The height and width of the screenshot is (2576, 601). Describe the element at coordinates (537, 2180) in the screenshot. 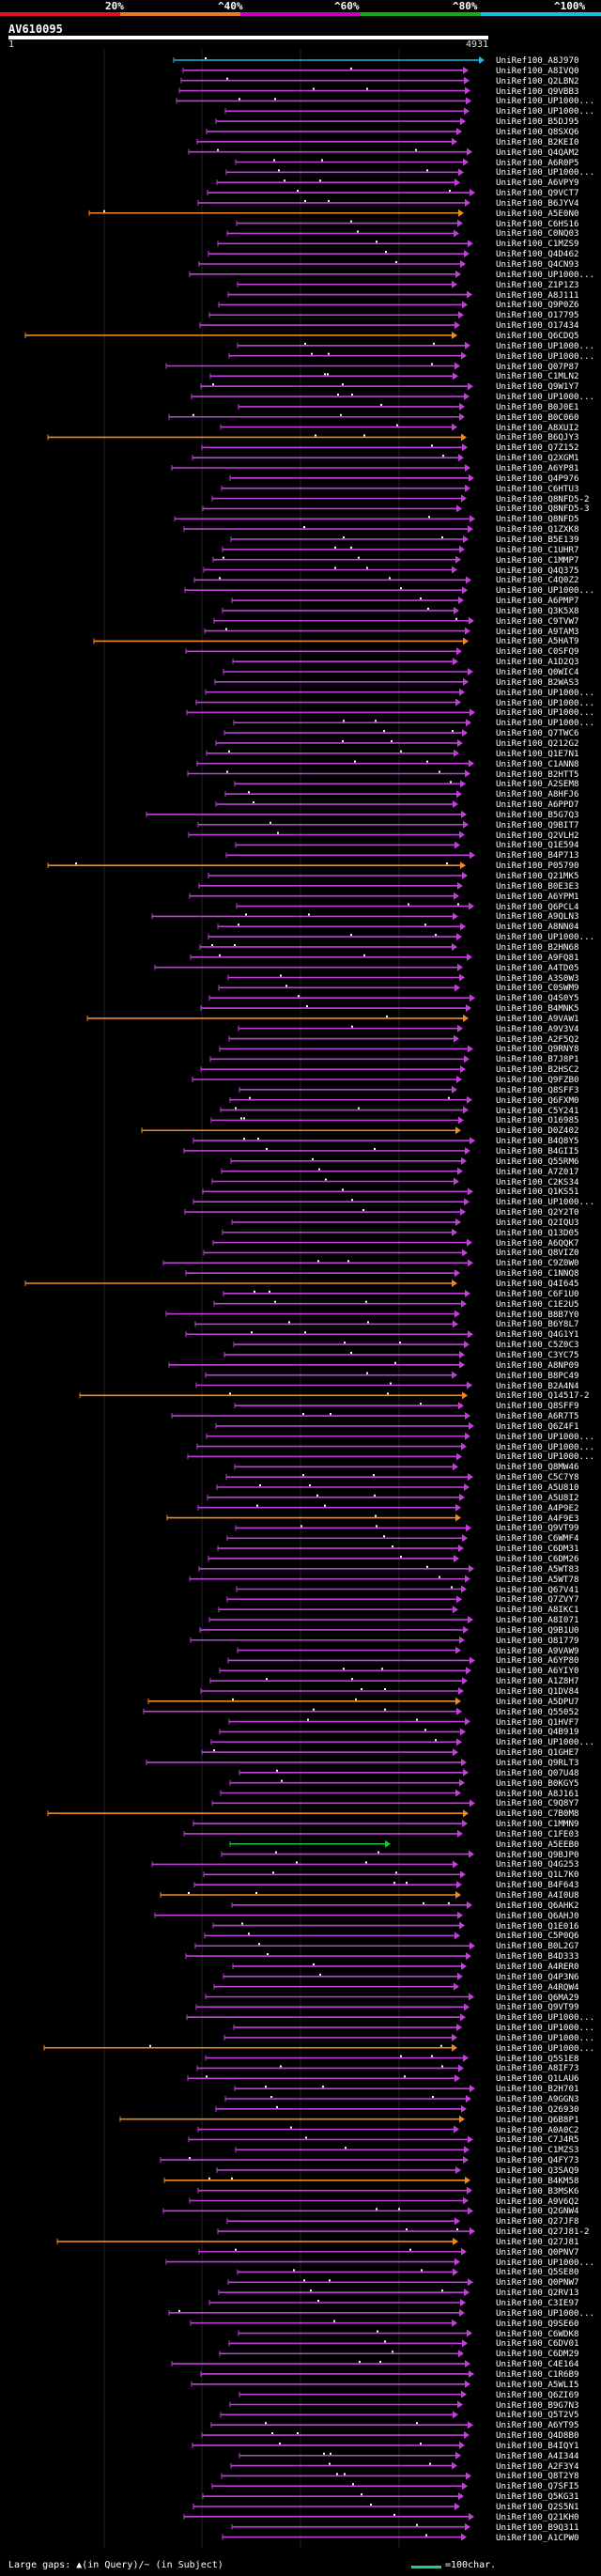

I see `hit-label: UniRef100_B4KM58` at that location.